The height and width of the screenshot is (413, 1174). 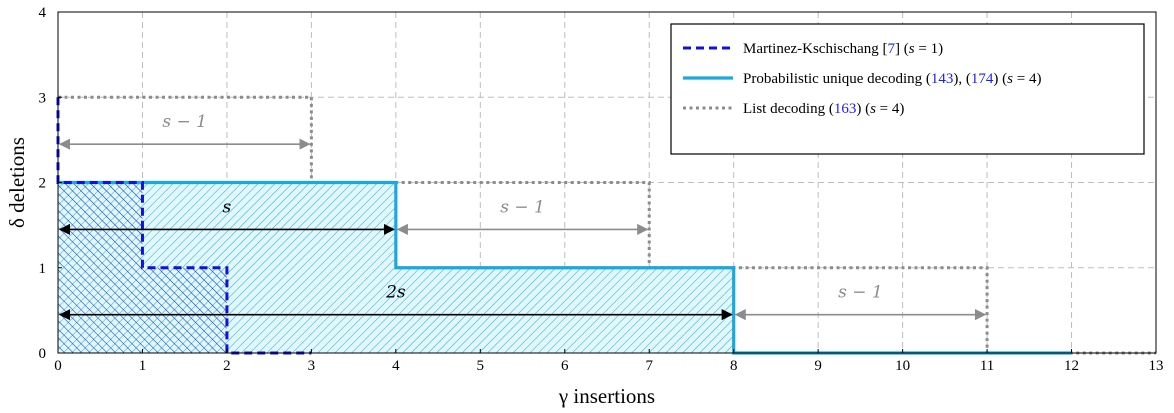 What do you see at coordinates (58, 366) in the screenshot?
I see `x-tick-label: 0` at bounding box center [58, 366].